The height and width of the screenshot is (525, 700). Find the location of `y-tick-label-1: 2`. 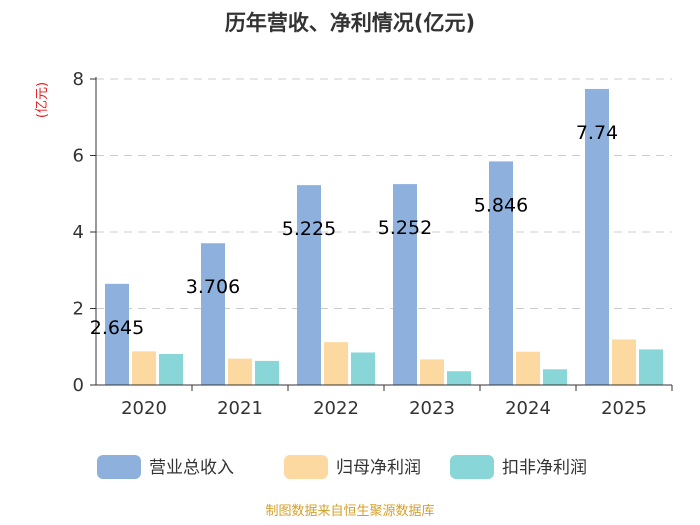

y-tick-label-1: 2 is located at coordinates (78, 309).